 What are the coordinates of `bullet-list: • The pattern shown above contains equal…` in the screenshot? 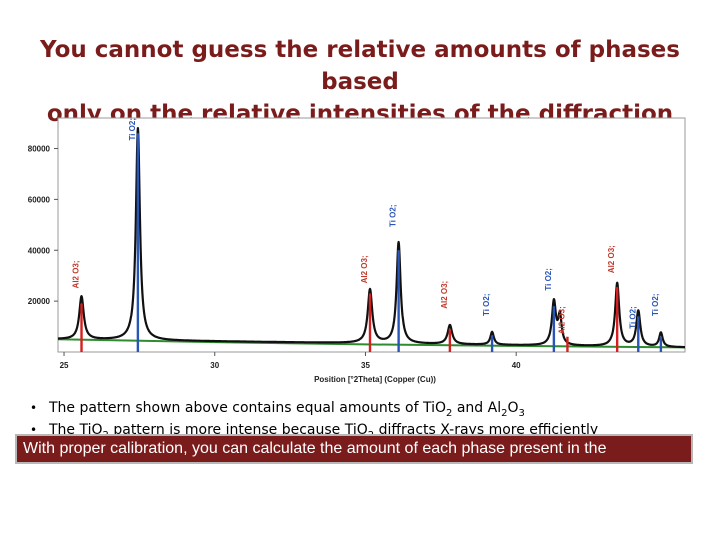 It's located at (365, 422).